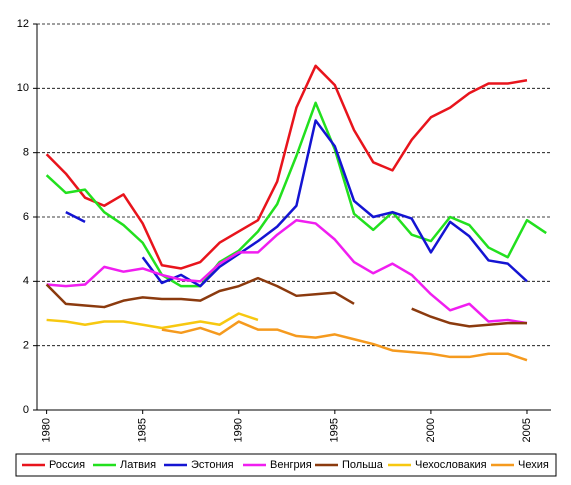 The height and width of the screenshot is (485, 571). I want to click on y-tick-label: 10, so click(23, 88).